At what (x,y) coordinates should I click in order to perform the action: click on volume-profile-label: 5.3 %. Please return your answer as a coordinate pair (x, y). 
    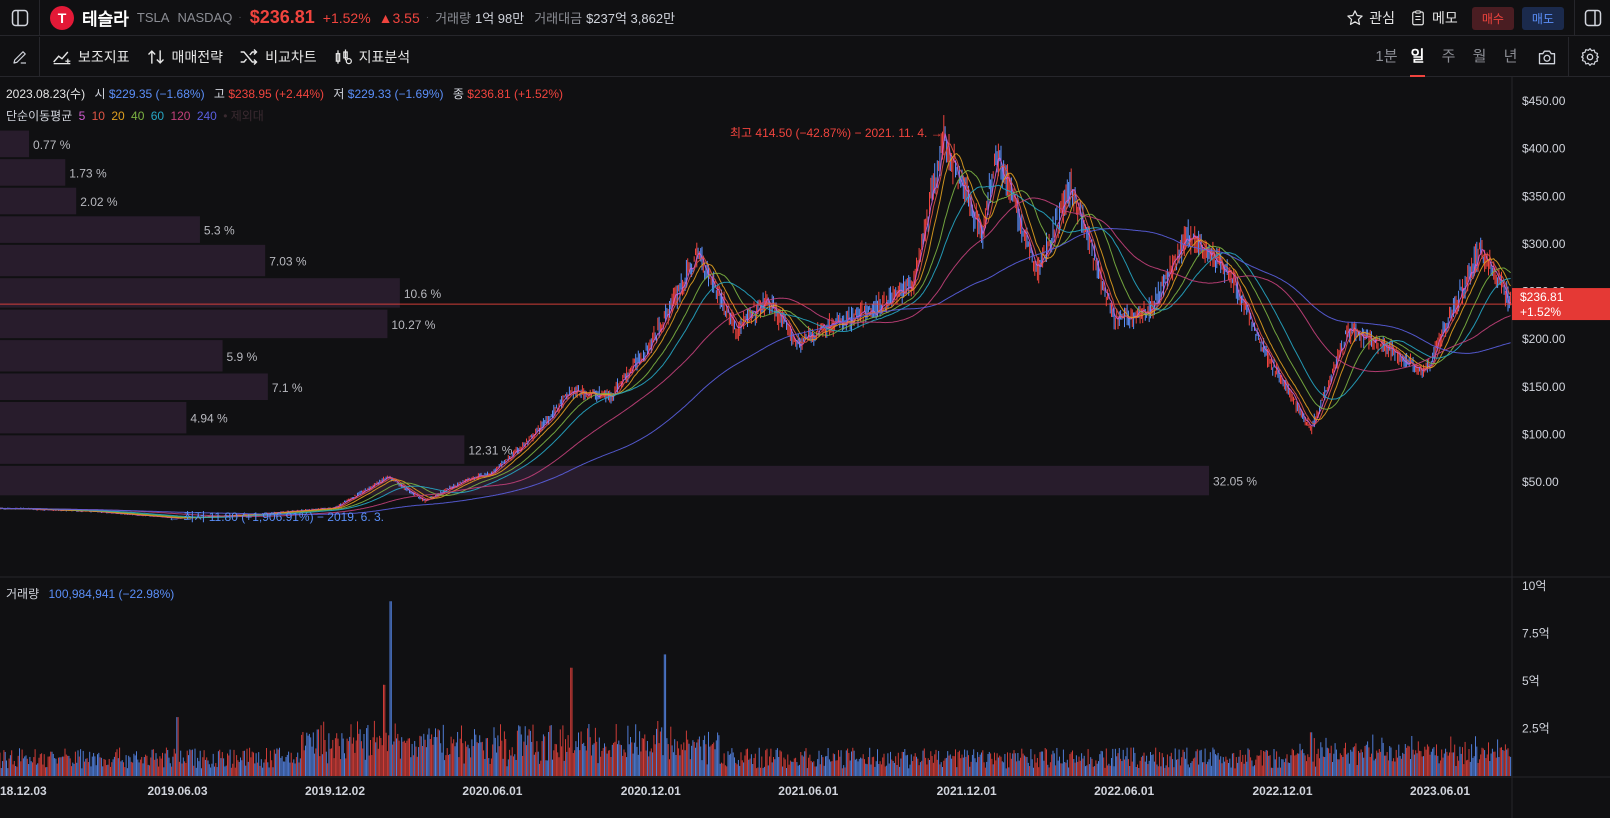
    Looking at the image, I should click on (219, 231).